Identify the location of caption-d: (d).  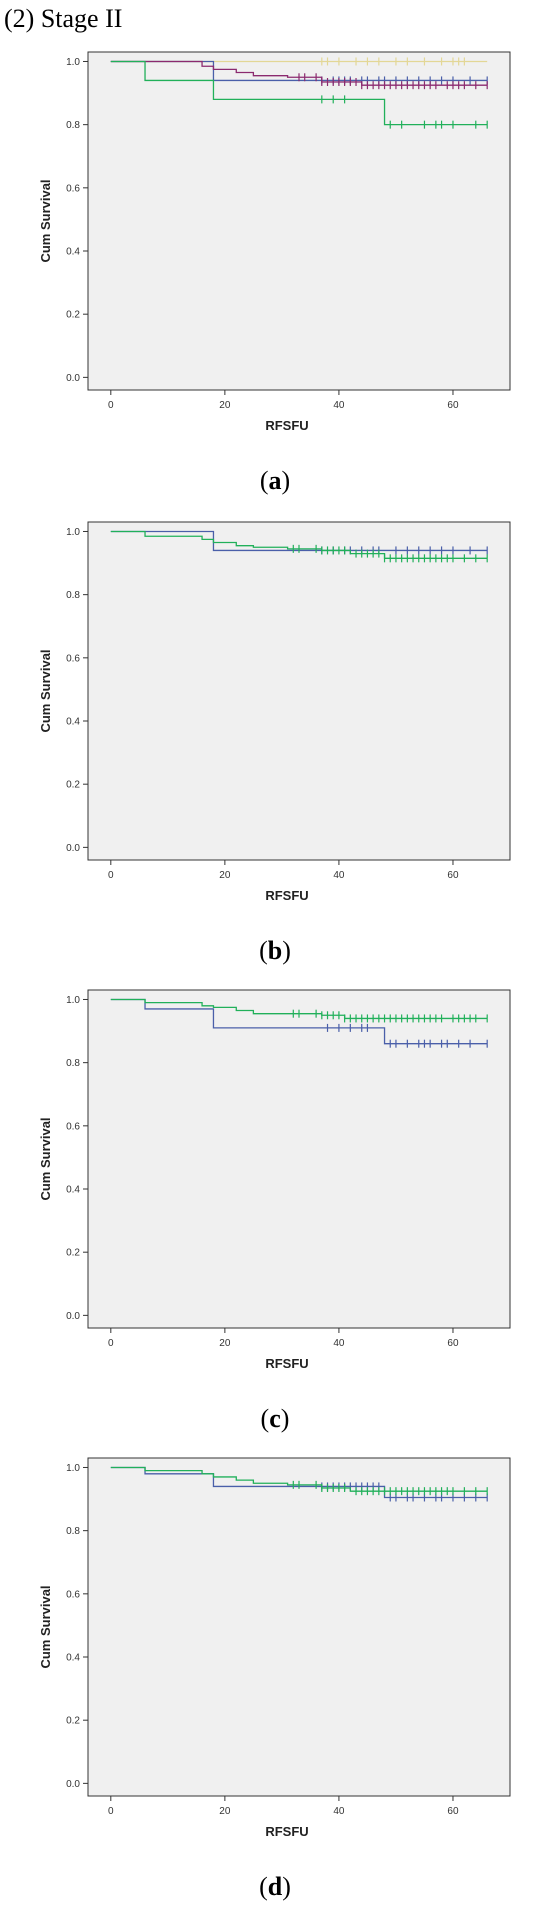
(275, 1886).